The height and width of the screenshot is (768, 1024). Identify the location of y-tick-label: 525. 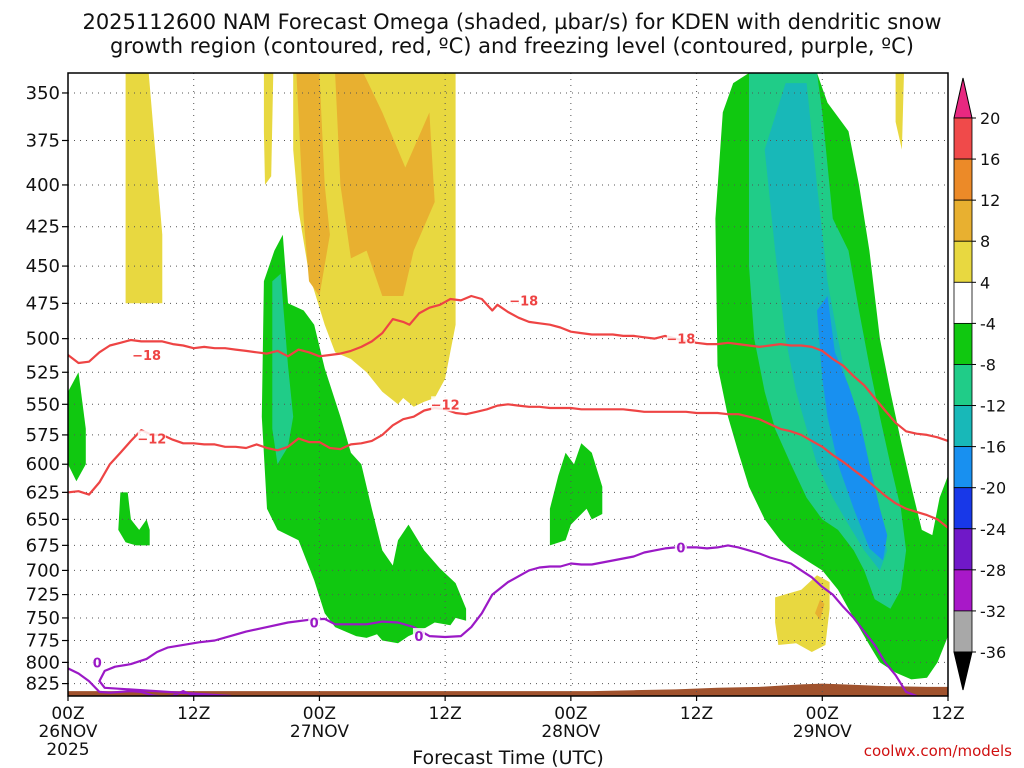
(43, 372).